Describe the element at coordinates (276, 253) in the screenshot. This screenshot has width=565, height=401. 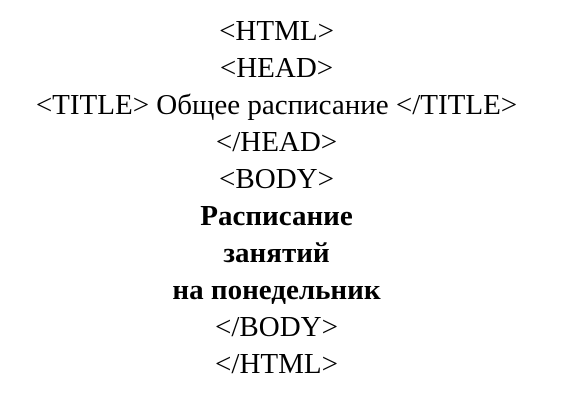
I see `body-text-line-2: занятий` at that location.